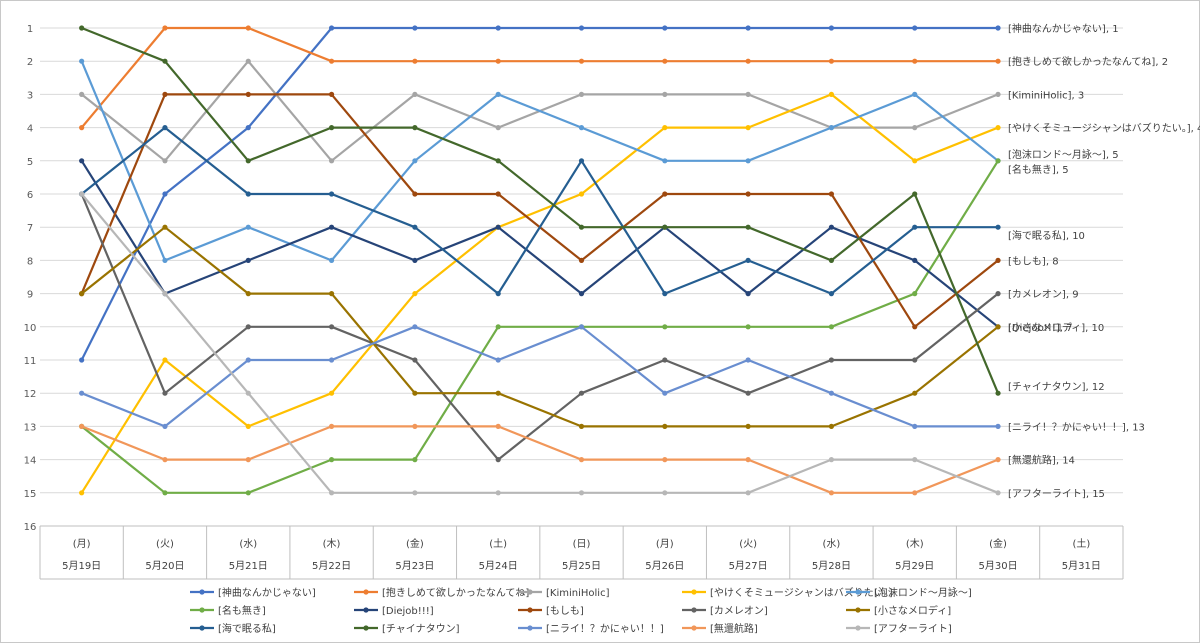  Describe the element at coordinates (1063, 28) in the screenshot. I see `end-label: [神曲なんかじゃない], 1` at that location.